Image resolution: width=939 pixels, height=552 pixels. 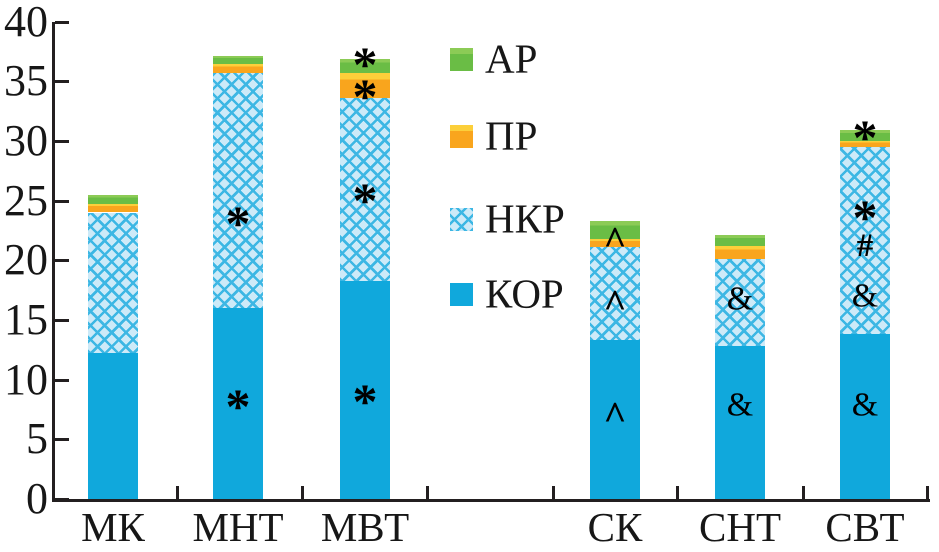 I want to click on y-tick-label: 40, so click(x=26, y=23).